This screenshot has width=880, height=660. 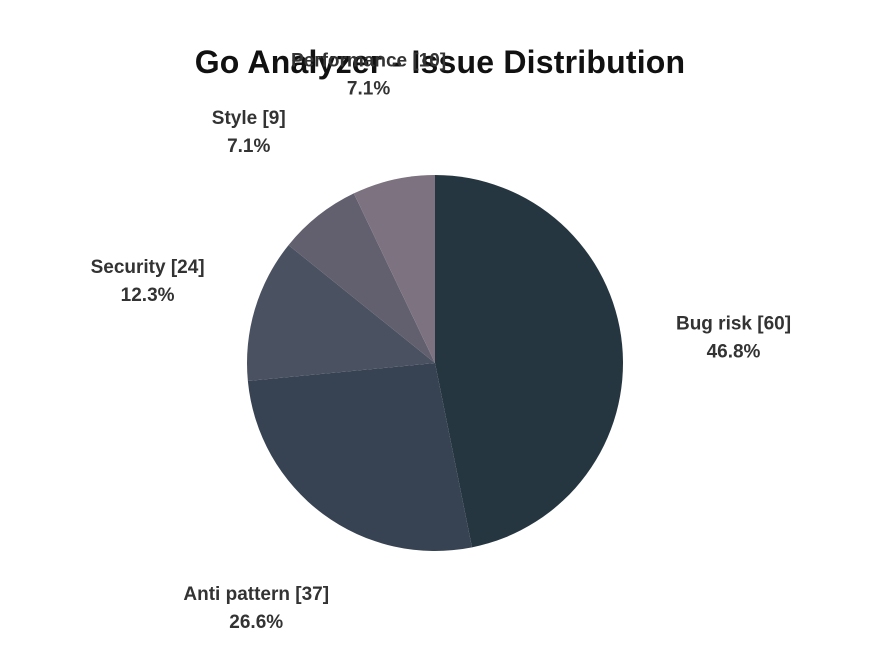 What do you see at coordinates (256, 594) in the screenshot?
I see `slice-label-anti-pattern: Anti pattern [37]` at bounding box center [256, 594].